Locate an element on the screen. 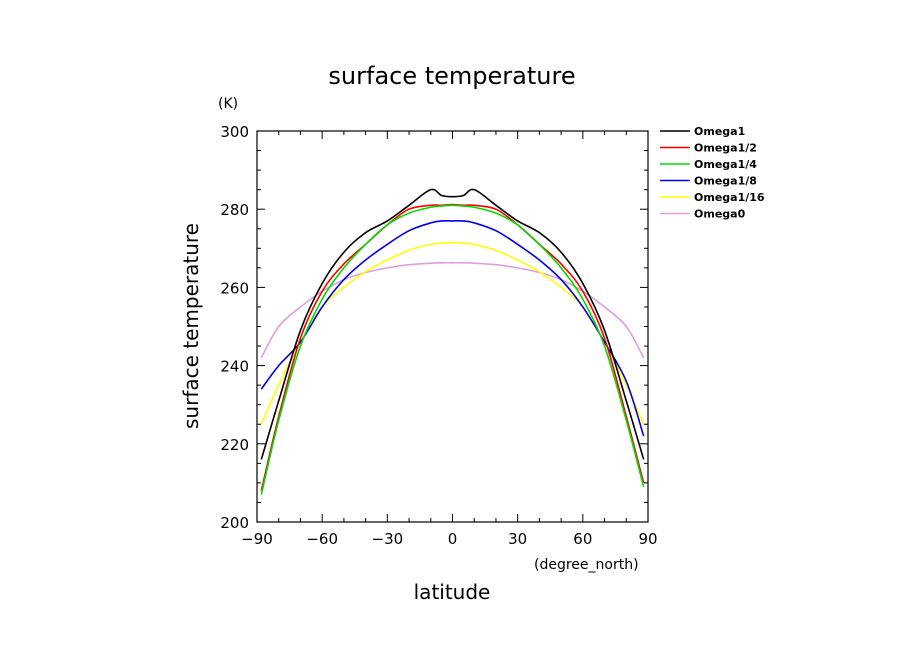 The height and width of the screenshot is (654, 904). y-tick-label: 240 is located at coordinates (234, 367).